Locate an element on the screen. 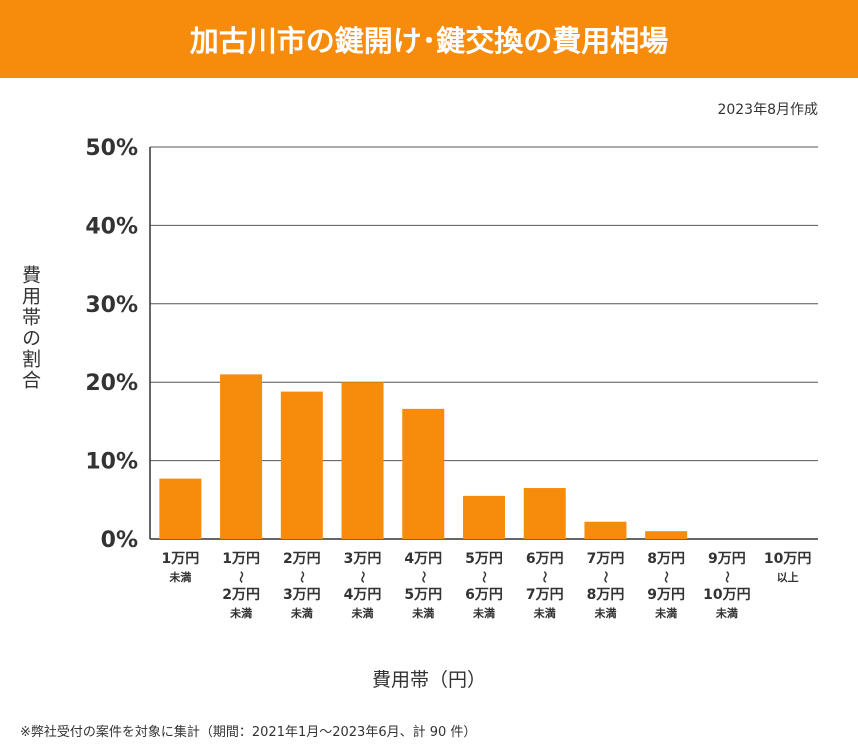  page-title: 加古川市の鍵開け･鍵交換の費用相場 is located at coordinates (429, 39).